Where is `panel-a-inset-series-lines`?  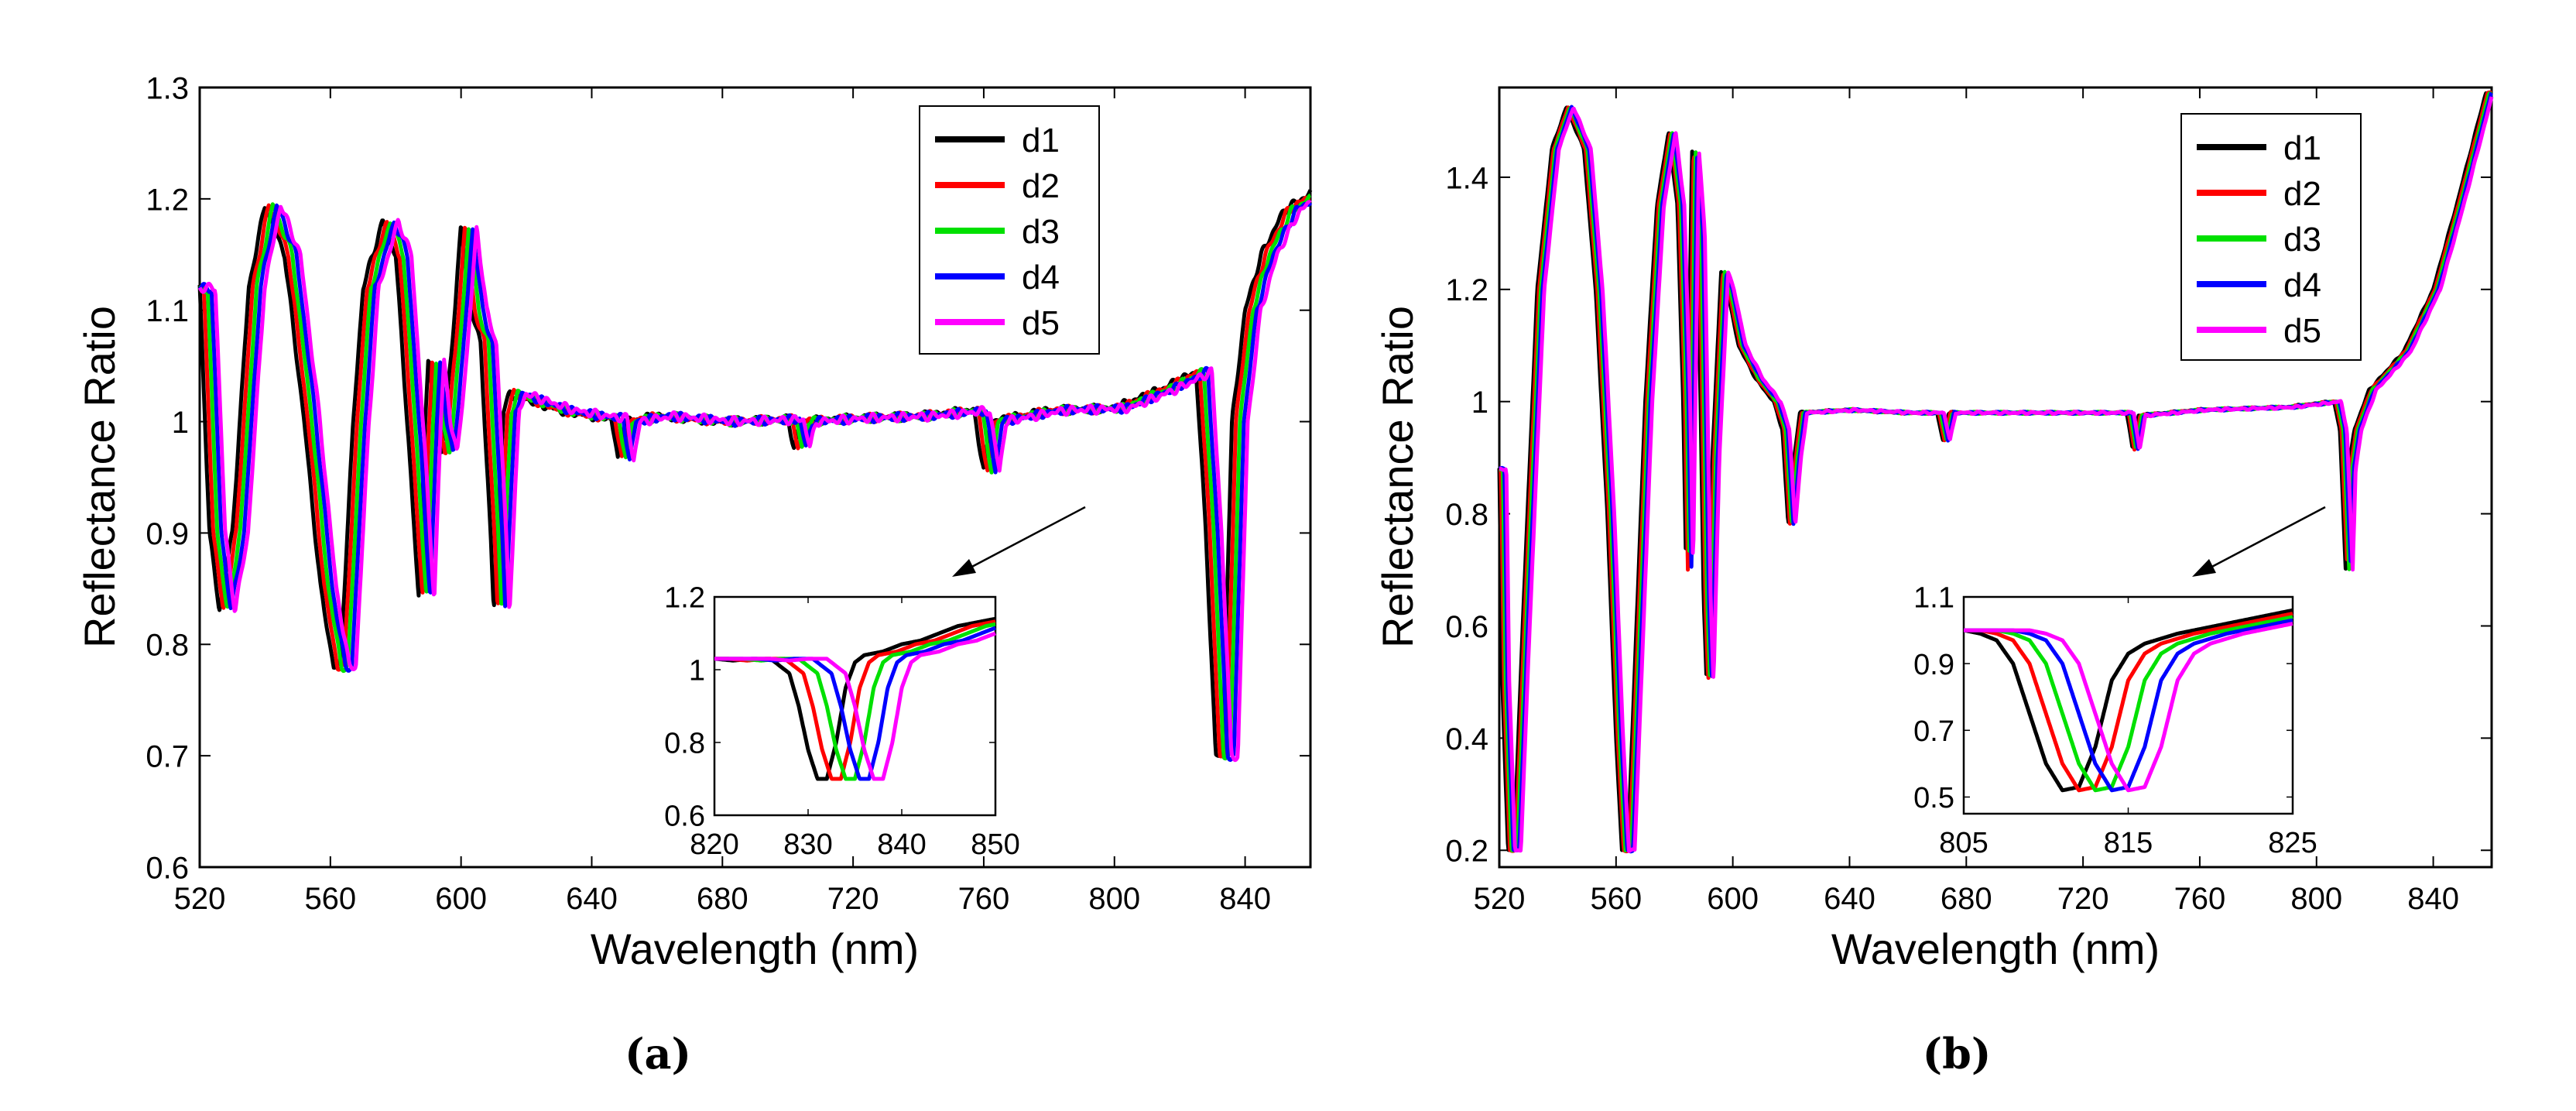
panel-a-inset-series-lines is located at coordinates (855, 698).